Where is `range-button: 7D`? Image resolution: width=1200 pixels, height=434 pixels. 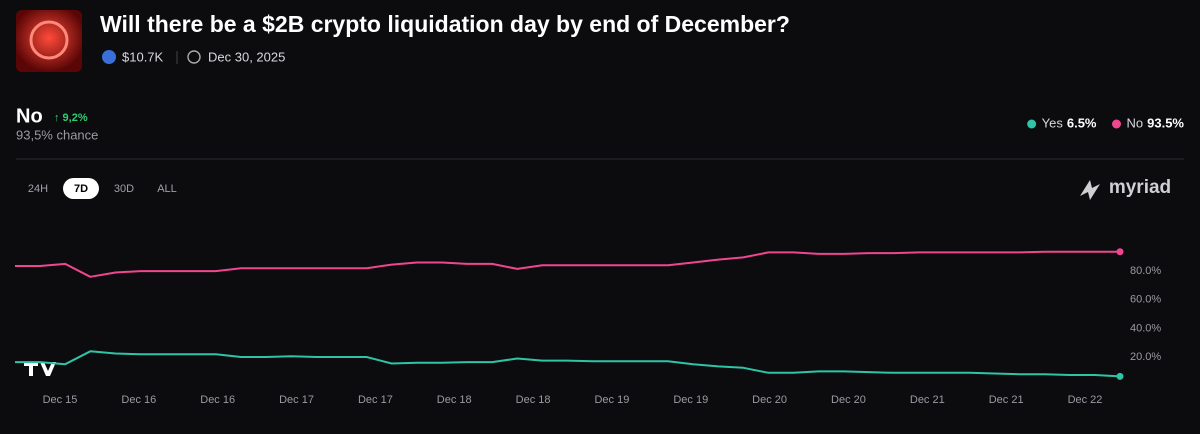 range-button: 7D is located at coordinates (81, 189).